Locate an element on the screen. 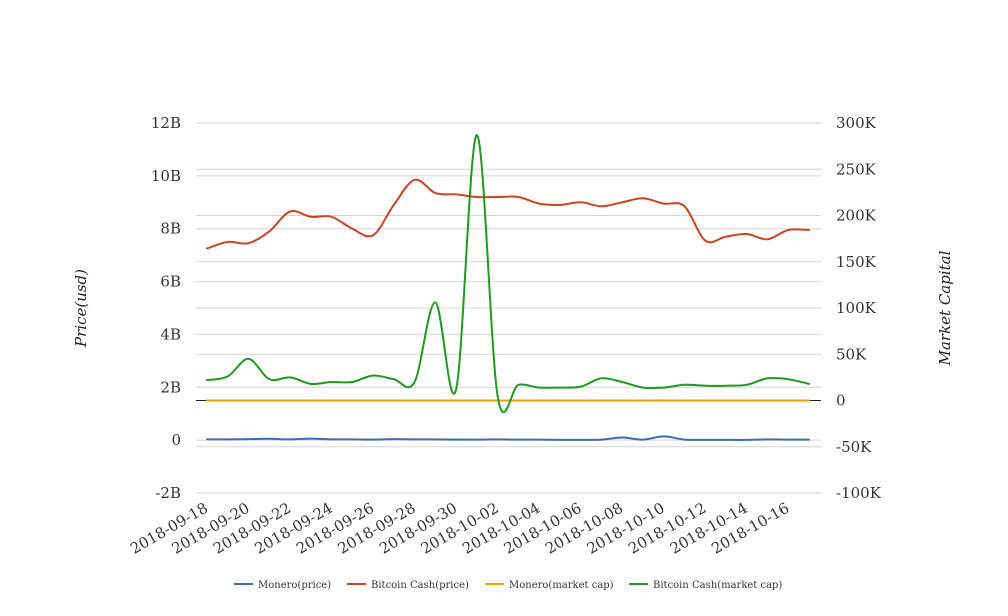 The width and height of the screenshot is (1008, 616). right-tick-label: 300K is located at coordinates (856, 123).